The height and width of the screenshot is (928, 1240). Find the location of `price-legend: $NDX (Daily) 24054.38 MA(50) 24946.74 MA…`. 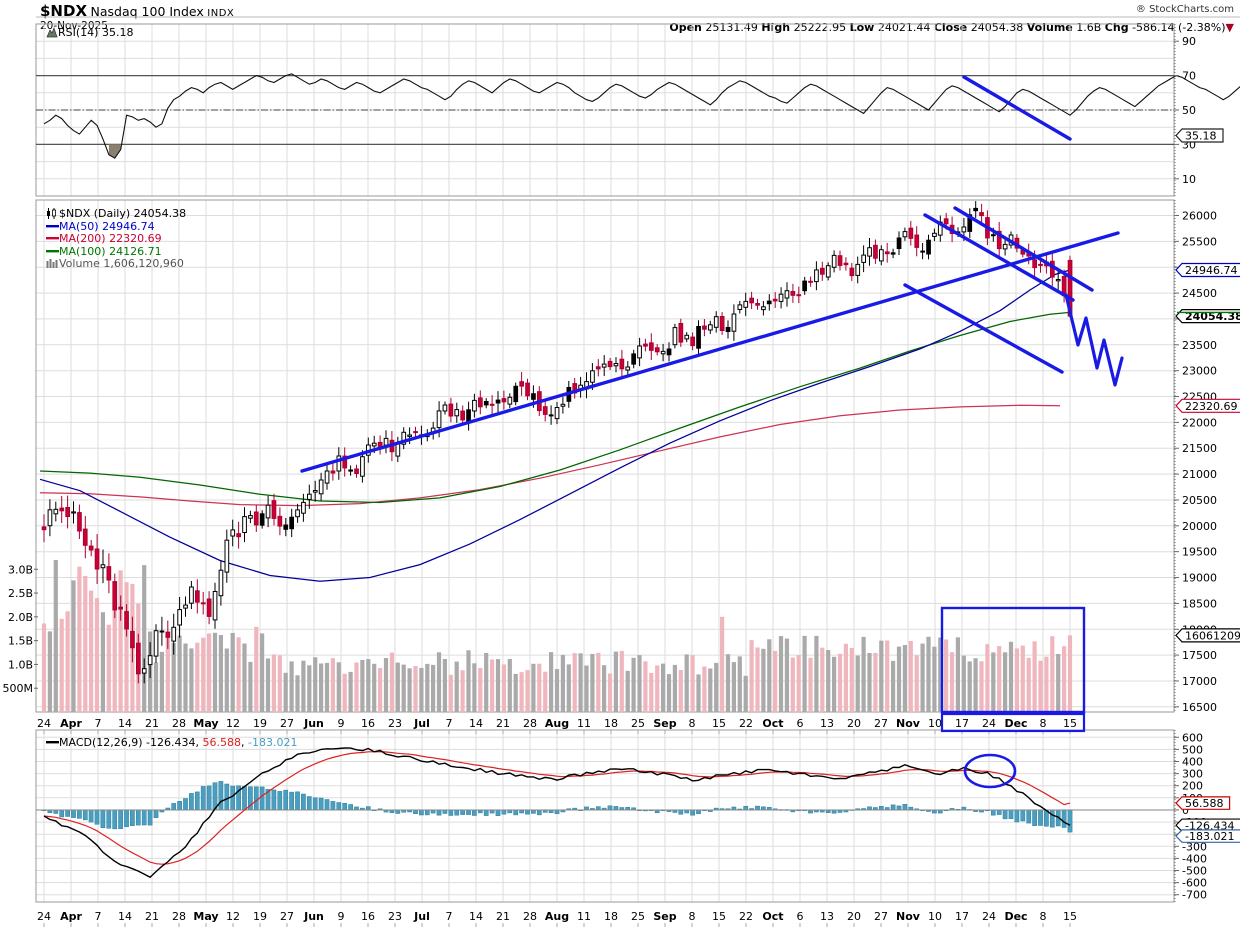

price-legend: $NDX (Daily) 24054.38 MA(50) 24946.74 MA… is located at coordinates (116, 239).